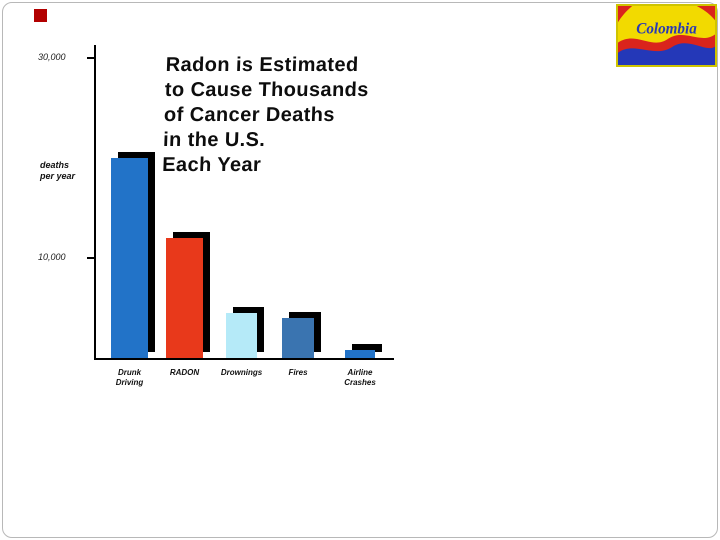 This screenshot has width=720, height=540. What do you see at coordinates (360, 354) in the screenshot?
I see `bar-airline-crashes` at bounding box center [360, 354].